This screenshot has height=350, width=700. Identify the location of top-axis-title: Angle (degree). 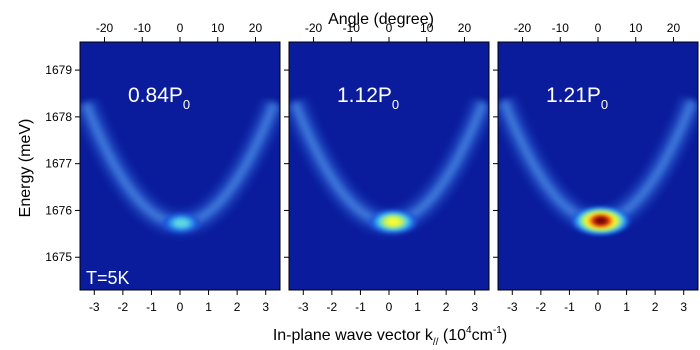
(381, 19).